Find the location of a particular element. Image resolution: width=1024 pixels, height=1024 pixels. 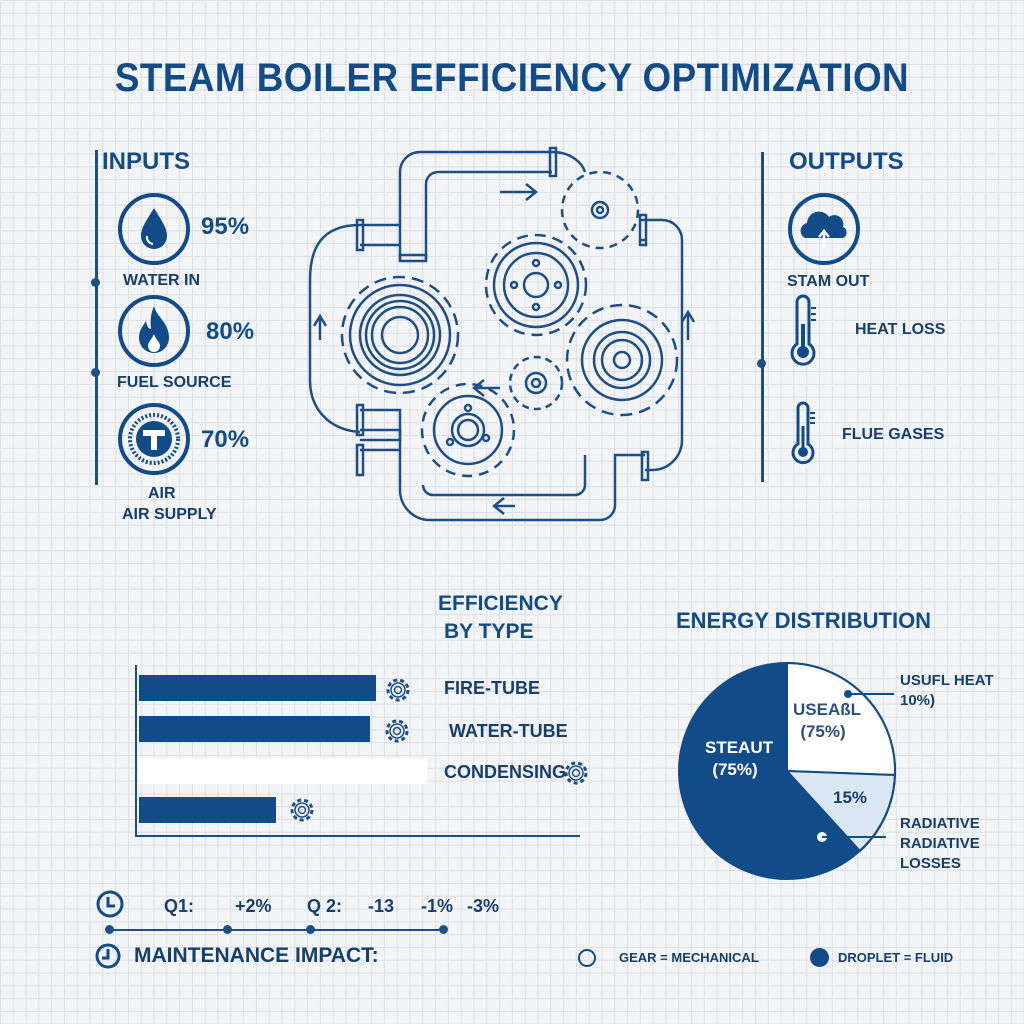

legend-gear-marker is located at coordinates (587, 958).